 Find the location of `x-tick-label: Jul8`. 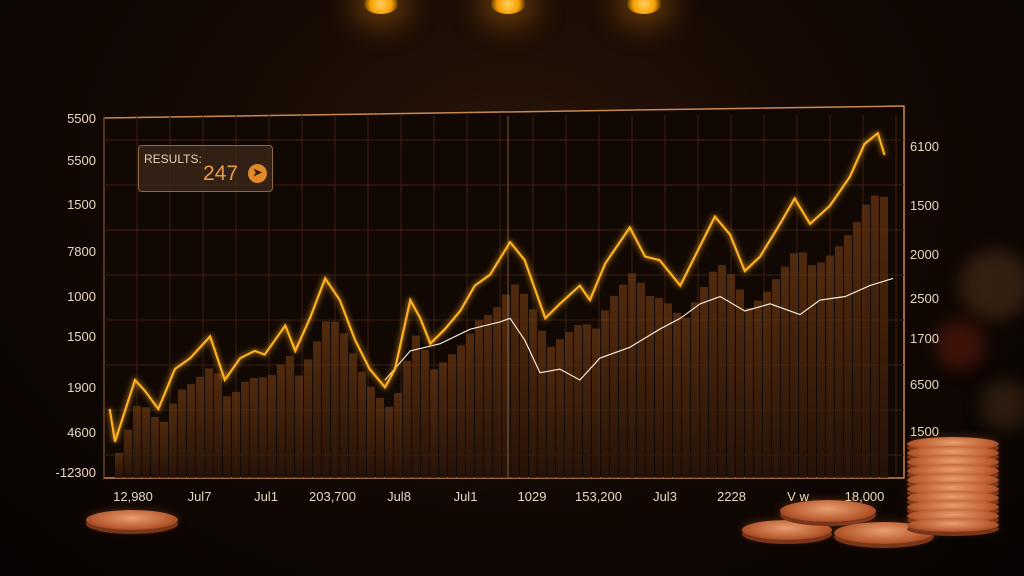

x-tick-label: Jul8 is located at coordinates (399, 496).